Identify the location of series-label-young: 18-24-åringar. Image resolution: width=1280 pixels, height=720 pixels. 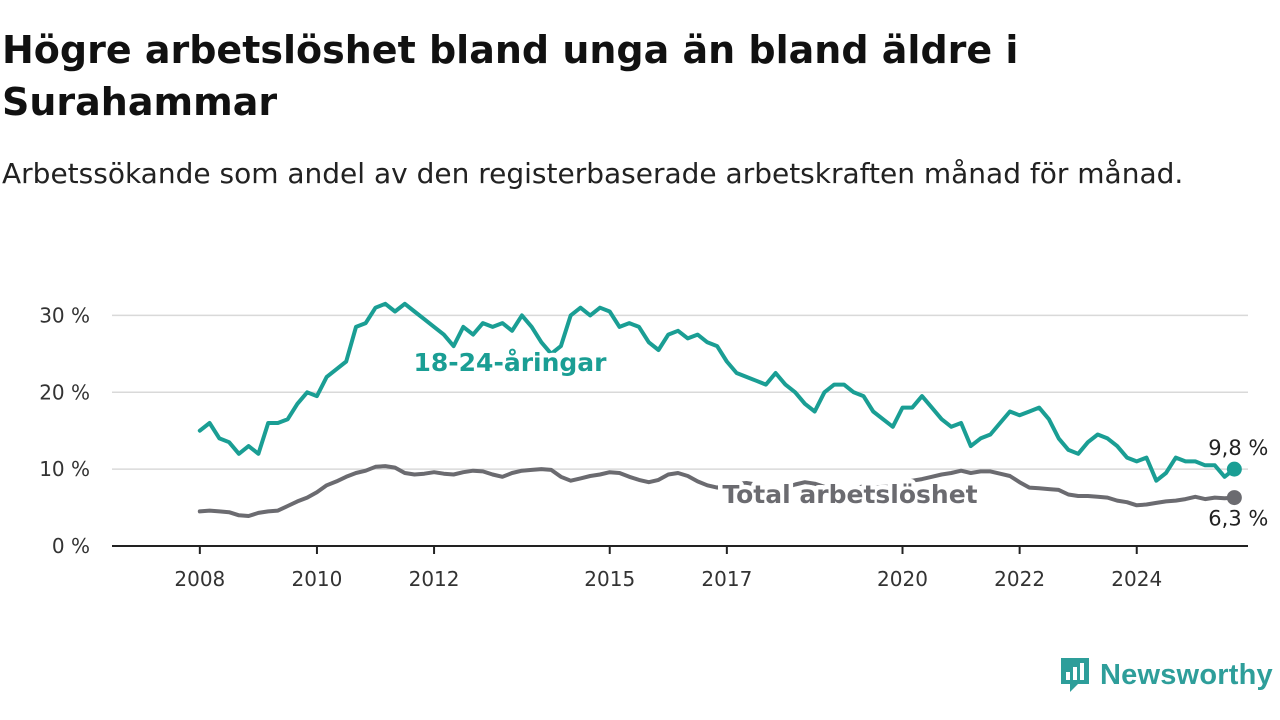
(511, 362).